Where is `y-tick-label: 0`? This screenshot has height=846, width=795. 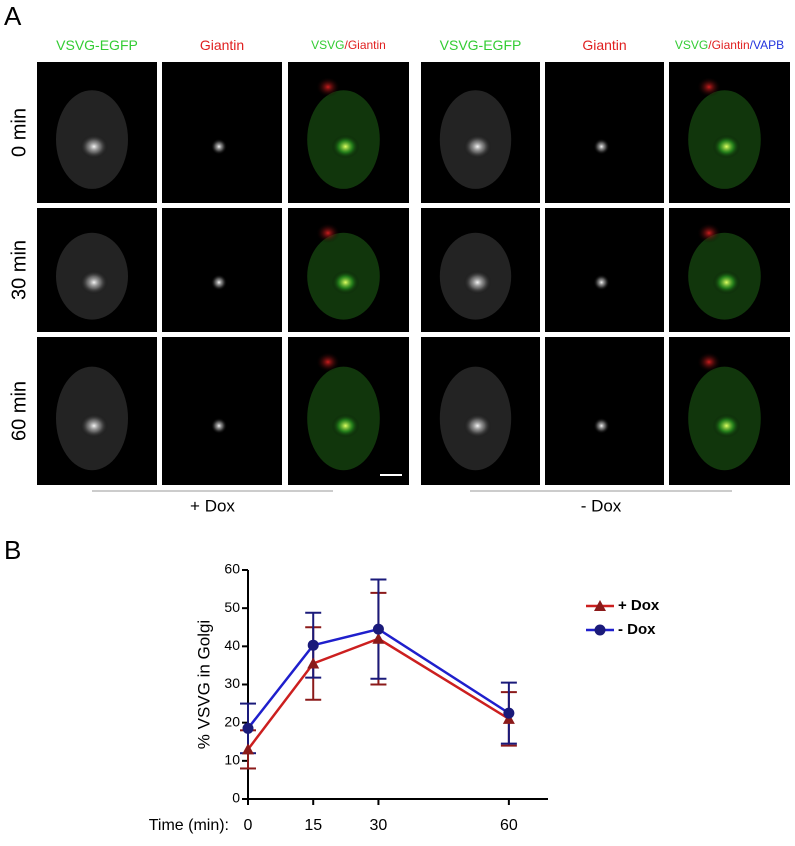 y-tick-label: 0 is located at coordinates (236, 798).